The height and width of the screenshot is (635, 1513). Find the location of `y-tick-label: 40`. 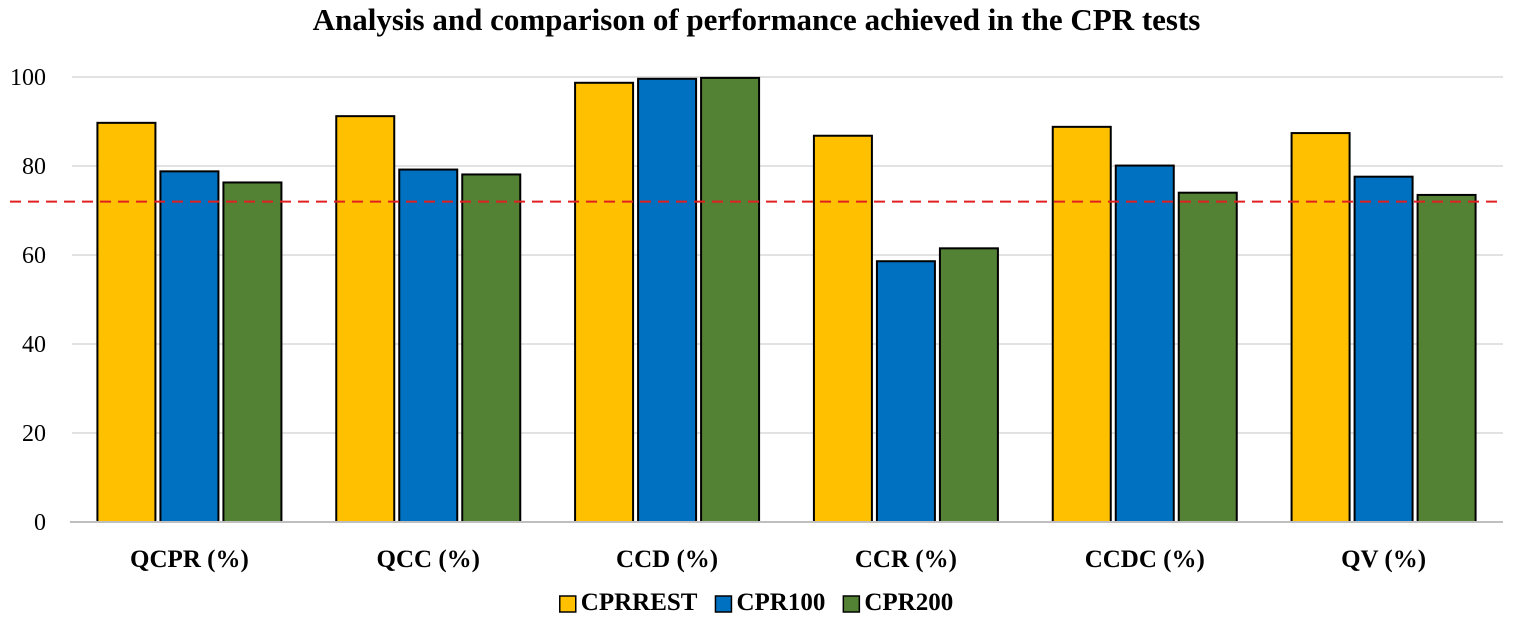

y-tick-label: 40 is located at coordinates (34, 345).